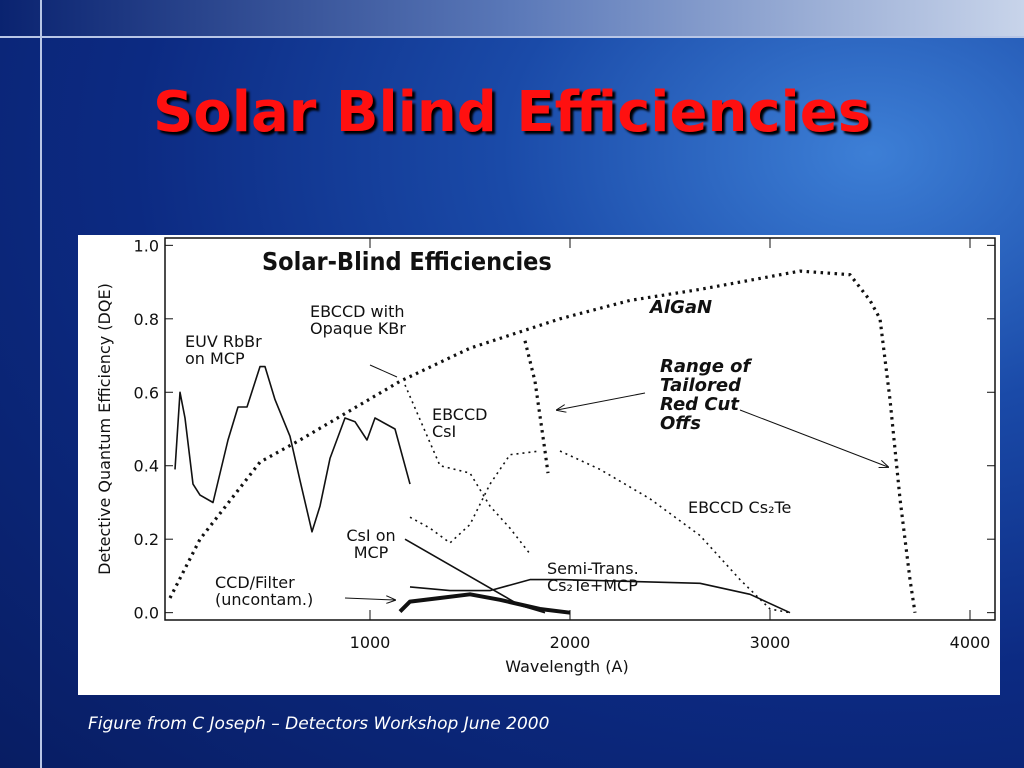 This screenshot has height=768, width=1024. What do you see at coordinates (104, 429) in the screenshot?
I see `y-axis-label: Detective Quantum Efficiency (DQE)` at bounding box center [104, 429].